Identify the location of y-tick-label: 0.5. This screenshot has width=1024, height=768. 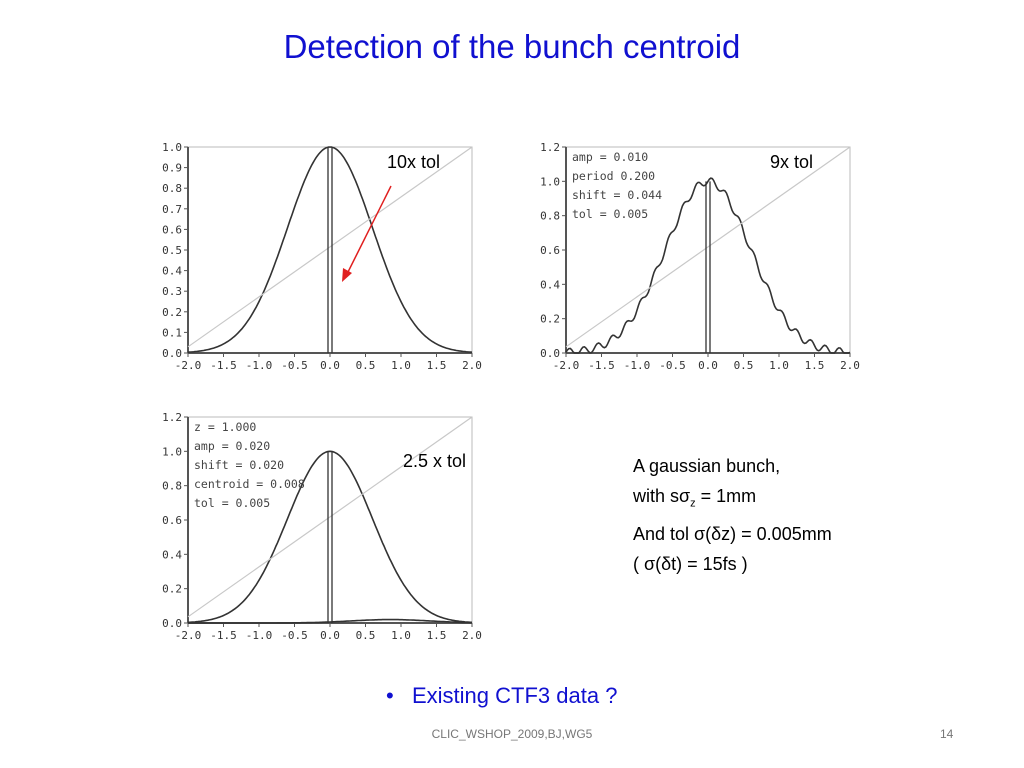
(172, 250).